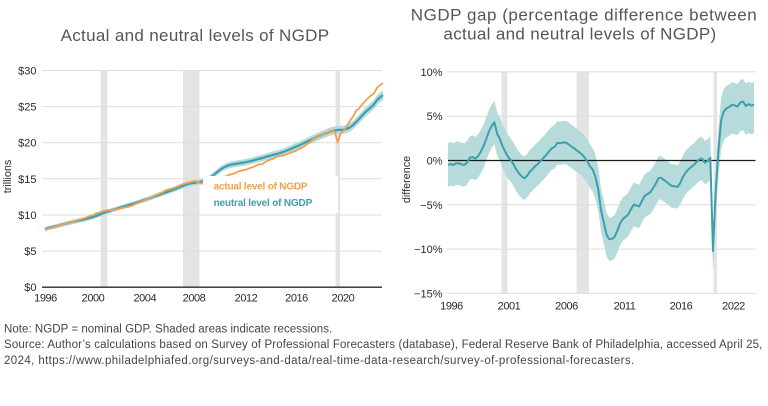  What do you see at coordinates (625, 307) in the screenshot?
I see `svg-text: 2011` at bounding box center [625, 307].